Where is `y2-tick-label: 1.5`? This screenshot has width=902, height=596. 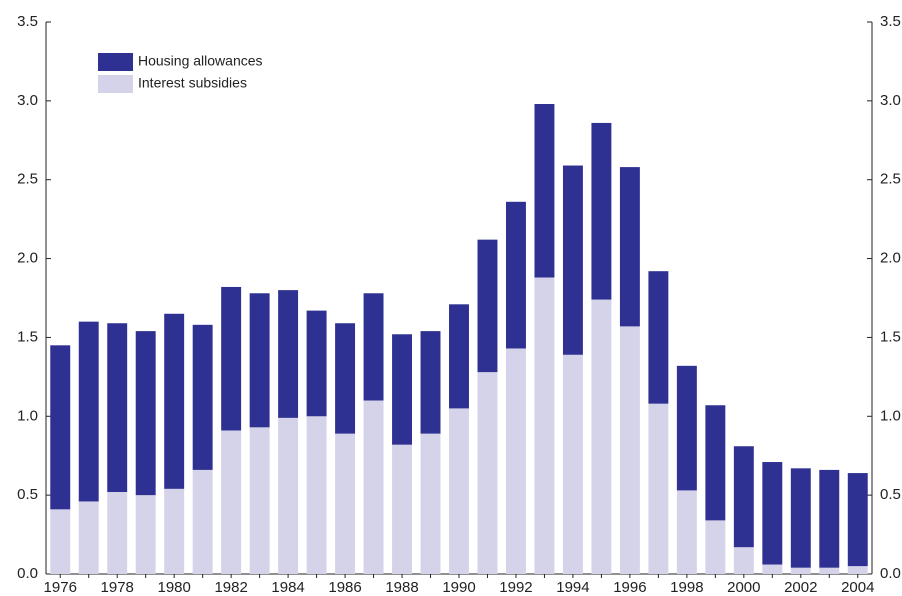 y2-tick-label: 1.5 is located at coordinates (890, 336).